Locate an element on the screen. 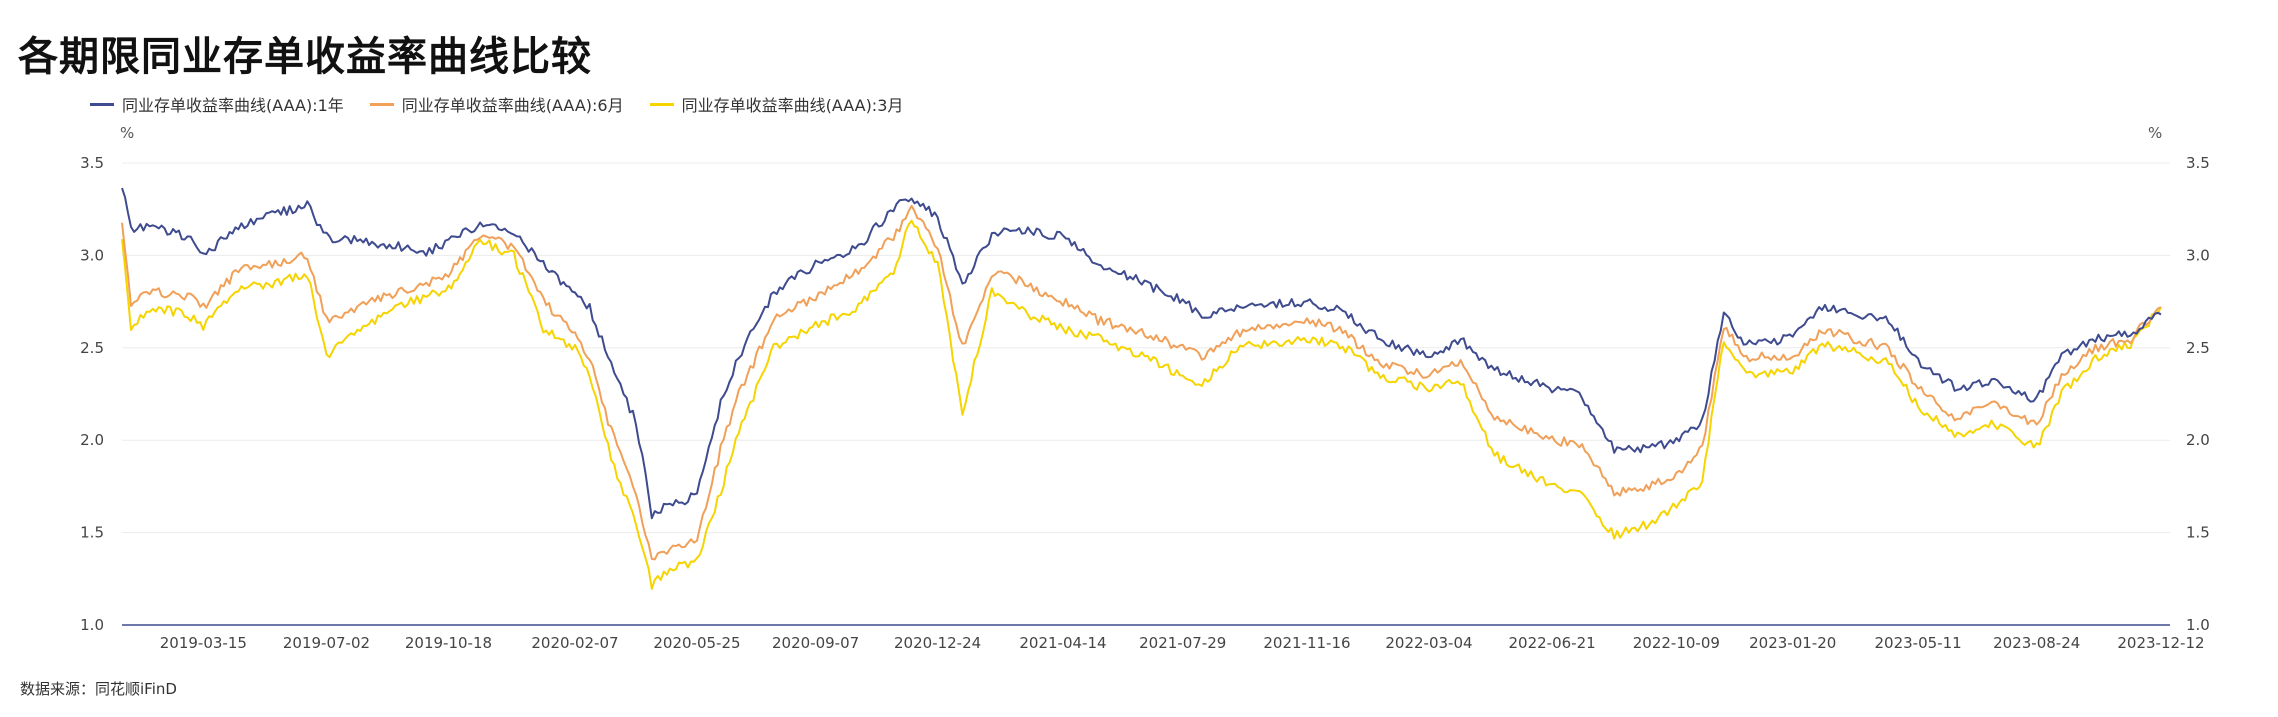 The height and width of the screenshot is (717, 2278). y-unit-right: % is located at coordinates (2155, 133).